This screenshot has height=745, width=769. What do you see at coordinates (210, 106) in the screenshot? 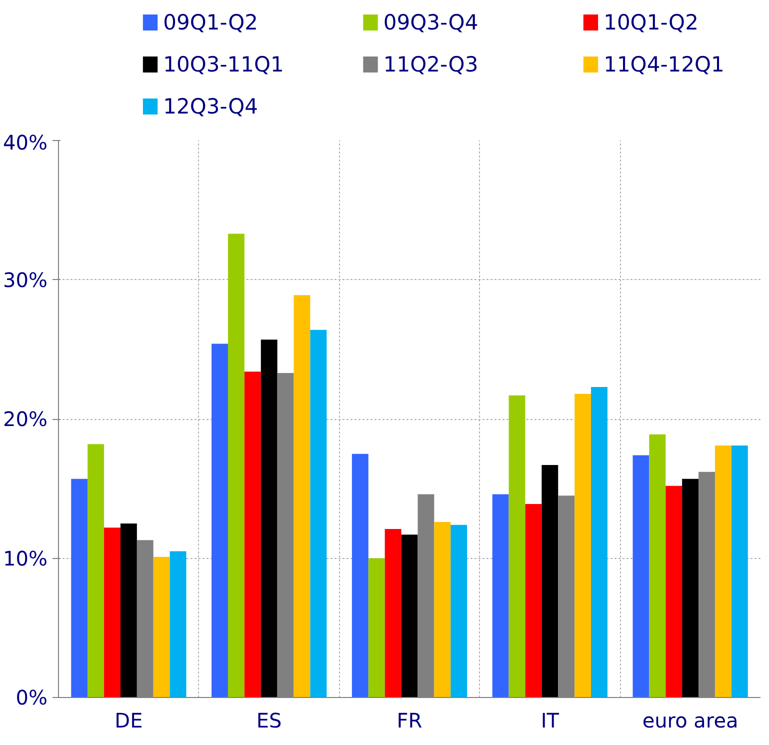
I see `legend-label: 12Q3-Q4` at bounding box center [210, 106].